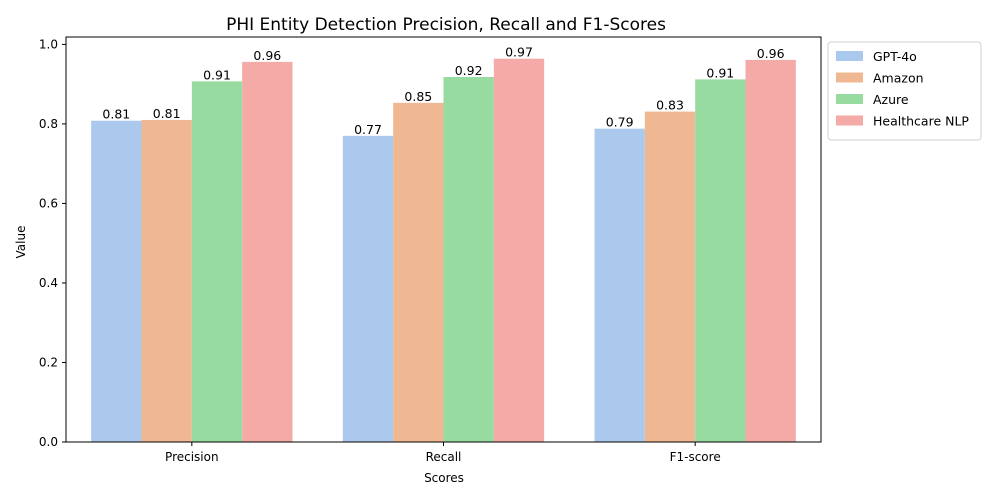 This screenshot has width=1000, height=500. What do you see at coordinates (444, 478) in the screenshot?
I see `x-axis-label: Scores` at bounding box center [444, 478].